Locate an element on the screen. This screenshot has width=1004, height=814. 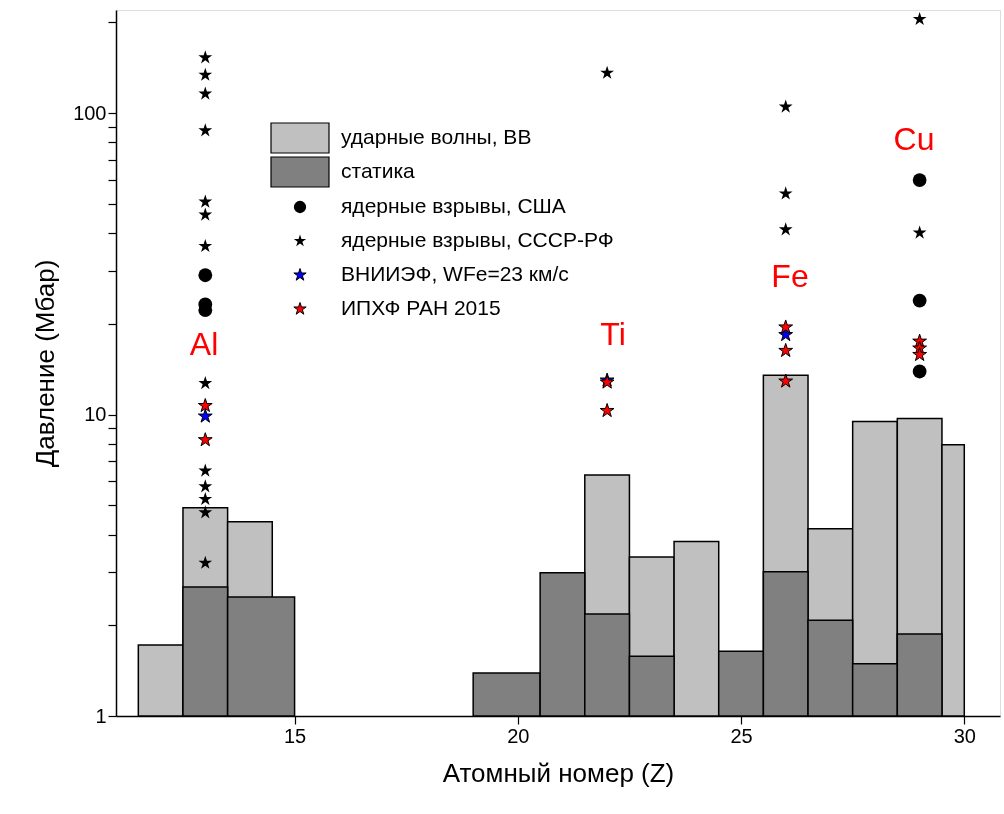
legend-label: ВНИИЭФ, WFe=23 км/с is located at coordinates (455, 273).